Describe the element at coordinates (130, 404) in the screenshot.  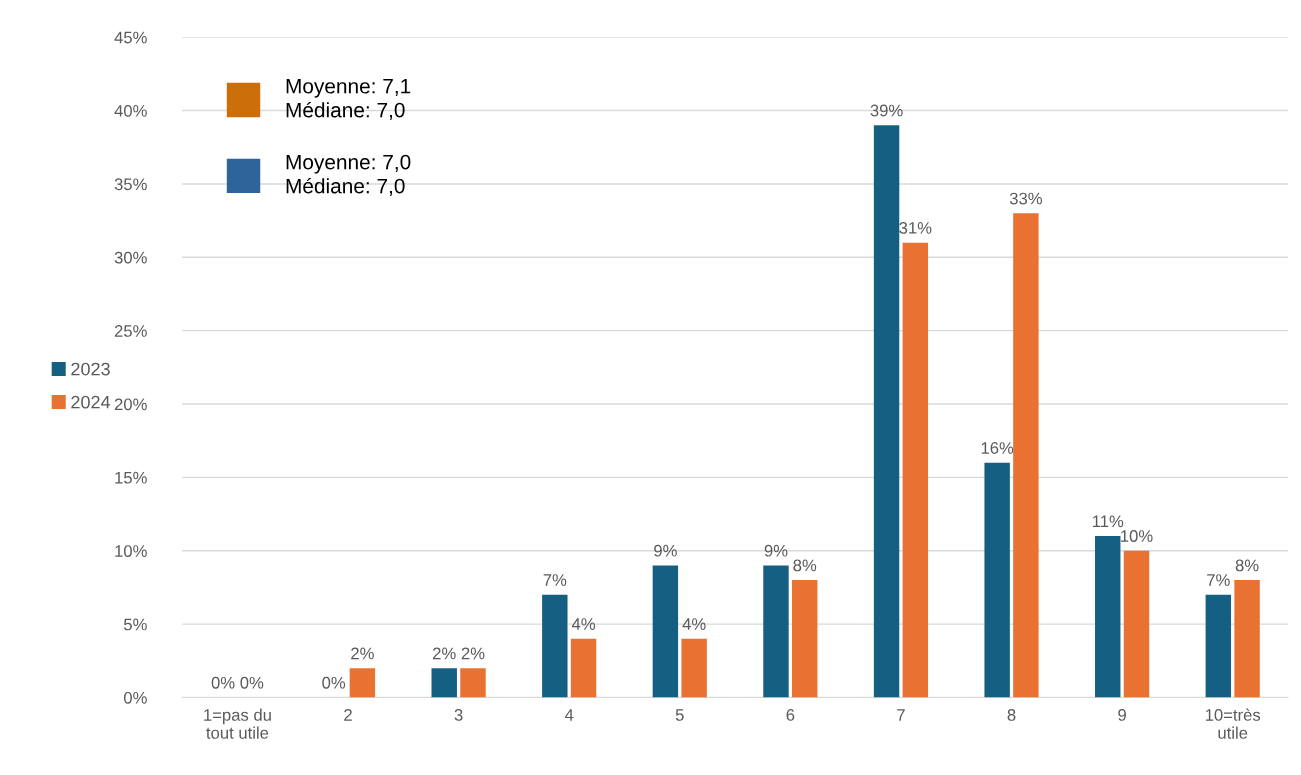
I see `y-tick-label: 20%` at that location.